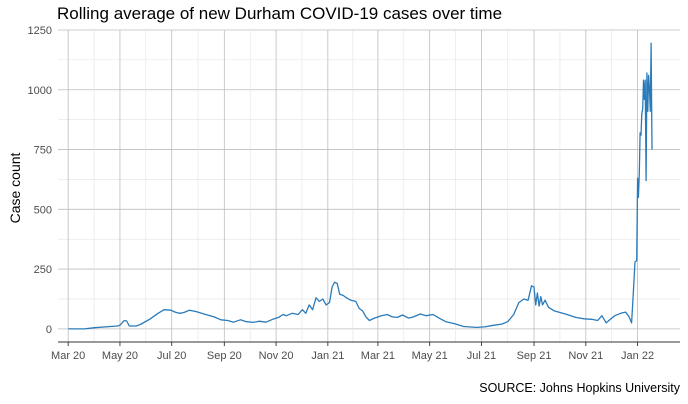 The height and width of the screenshot is (404, 688). Describe the element at coordinates (15, 187) in the screenshot. I see `y-axis-label: Case count` at that location.